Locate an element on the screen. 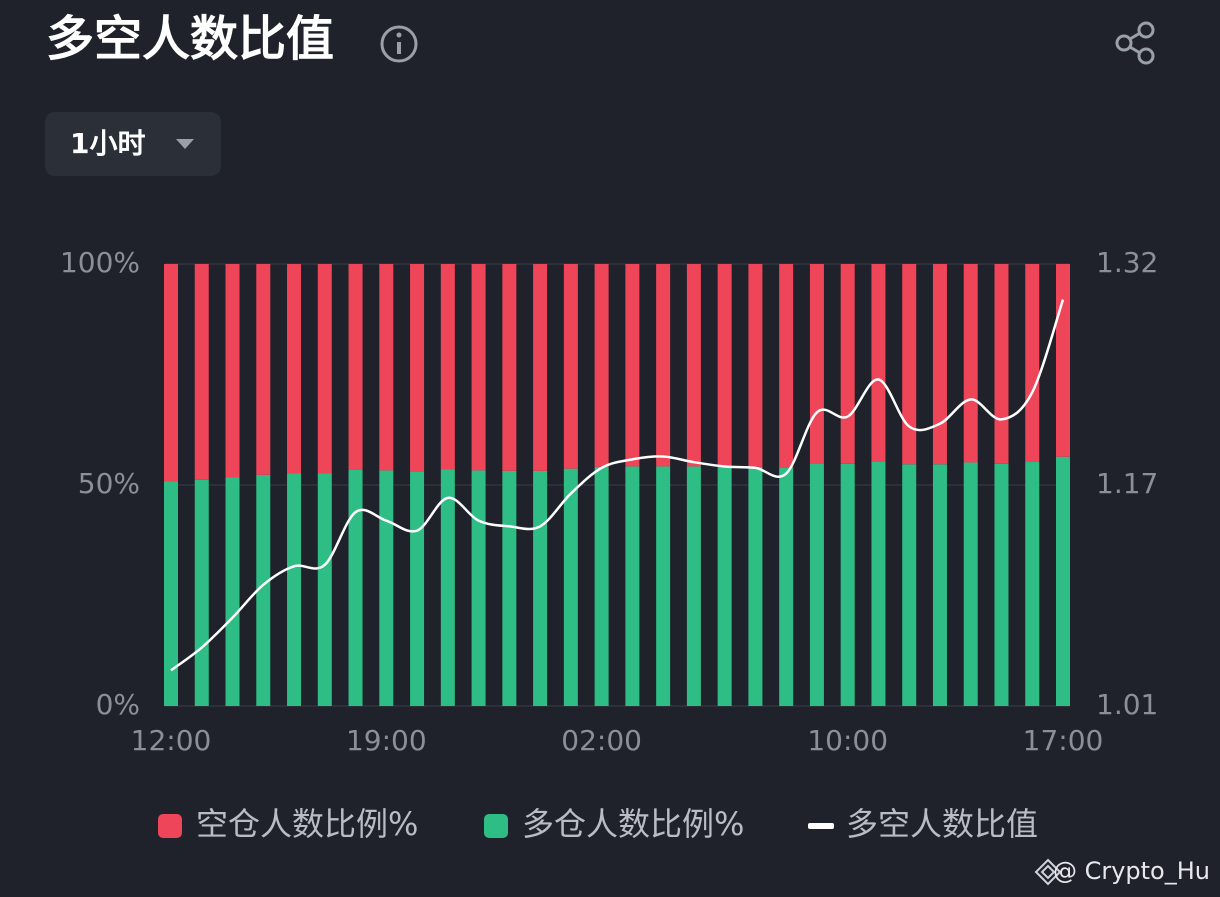  y2-tick-label: 1.17 is located at coordinates (1127, 483).